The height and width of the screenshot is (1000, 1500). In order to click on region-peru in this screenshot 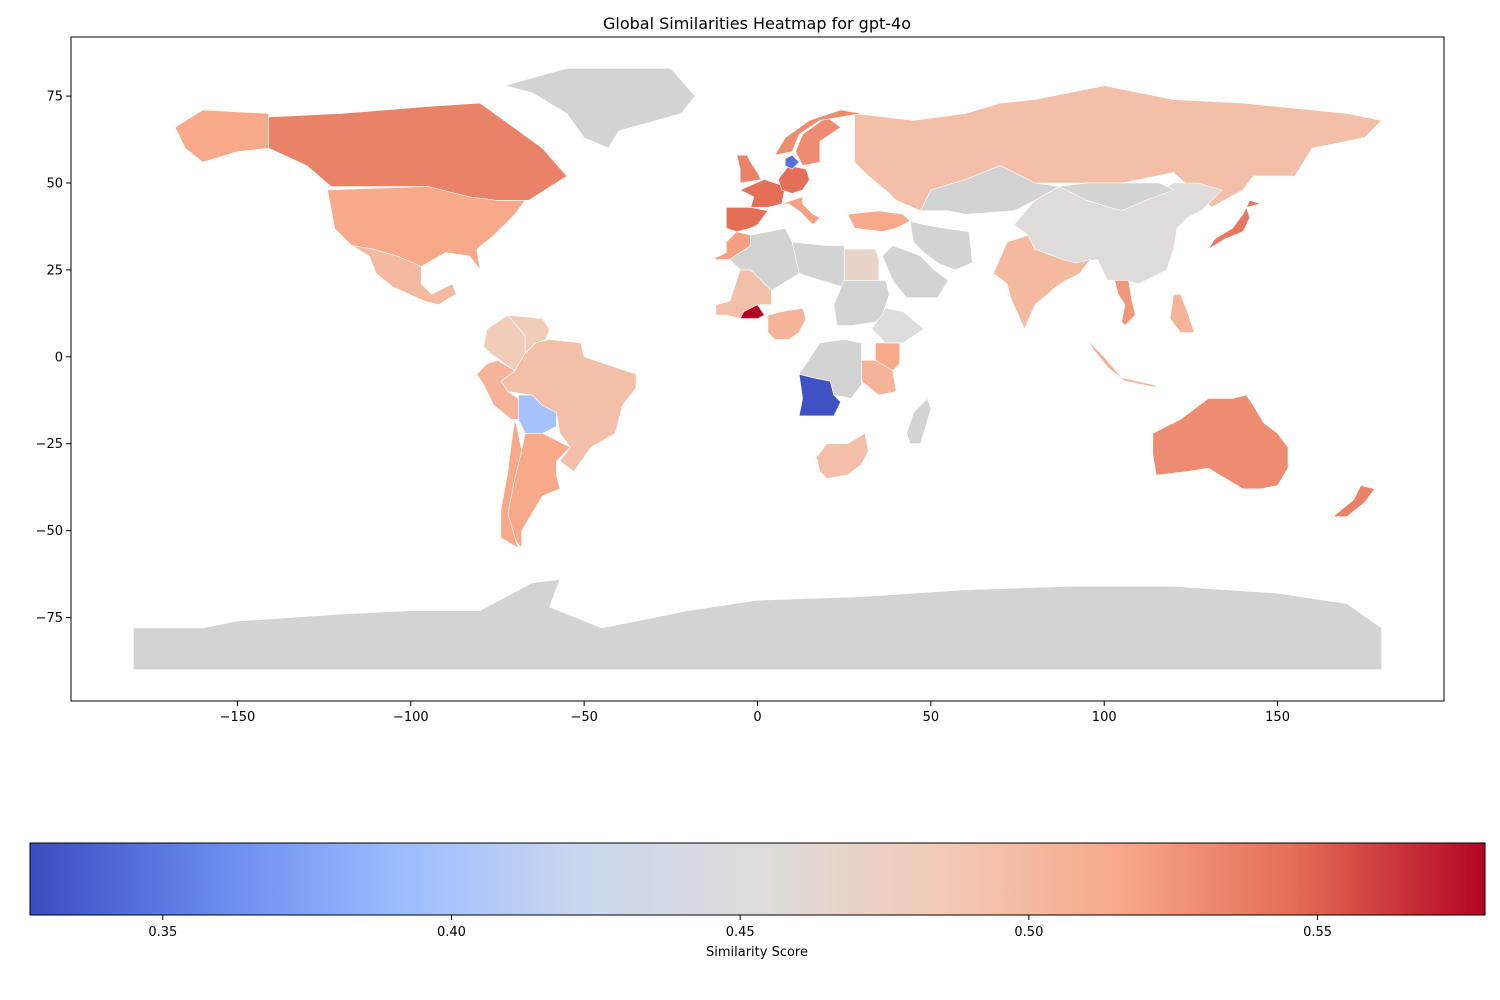, I will do `click(497, 389)`.